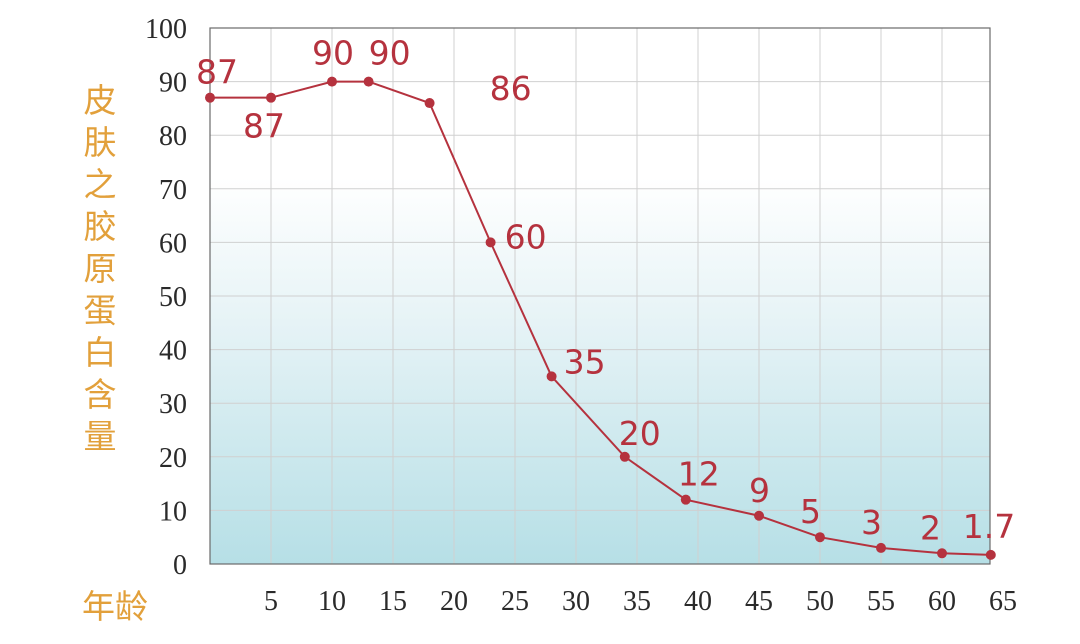  What do you see at coordinates (100, 184) in the screenshot?
I see `y-axis-title-char: 之` at bounding box center [100, 184].